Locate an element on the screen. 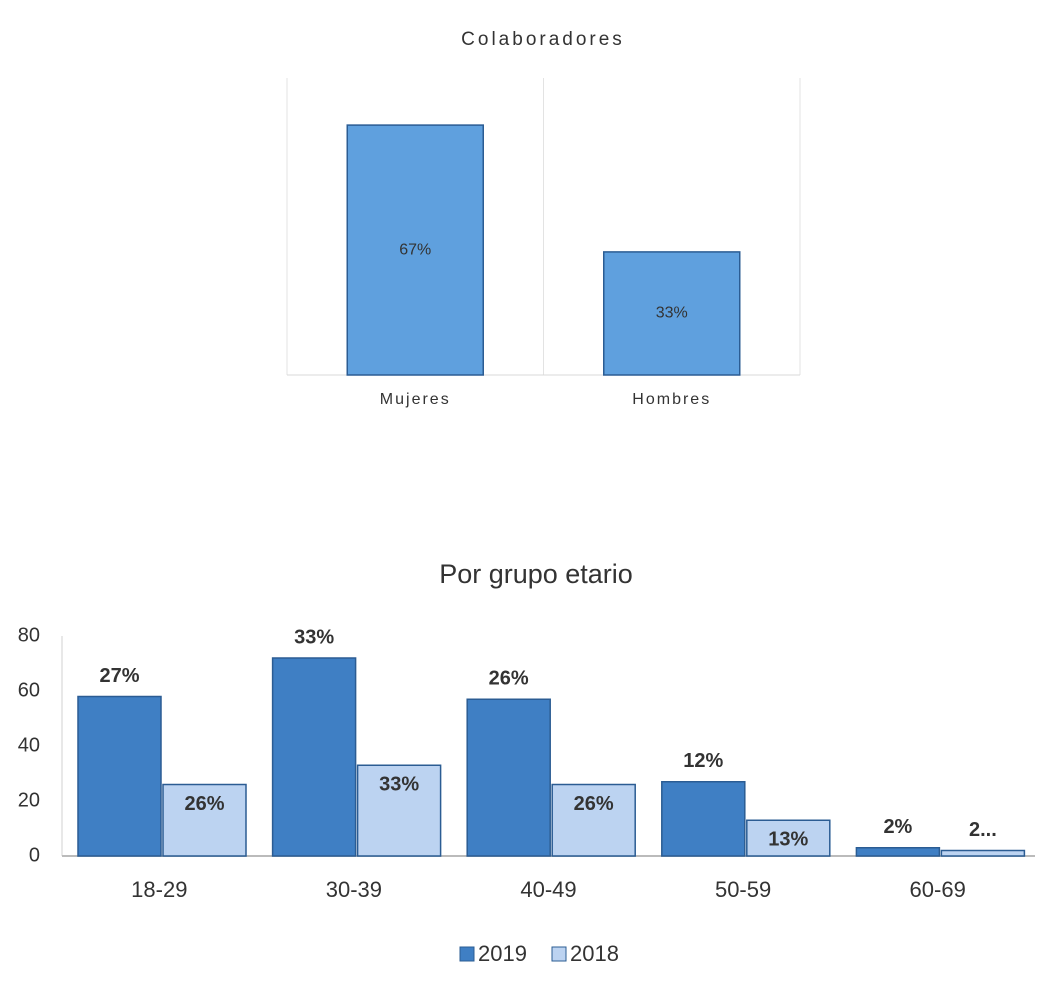  chart-title: Por grupo etario is located at coordinates (536, 574).